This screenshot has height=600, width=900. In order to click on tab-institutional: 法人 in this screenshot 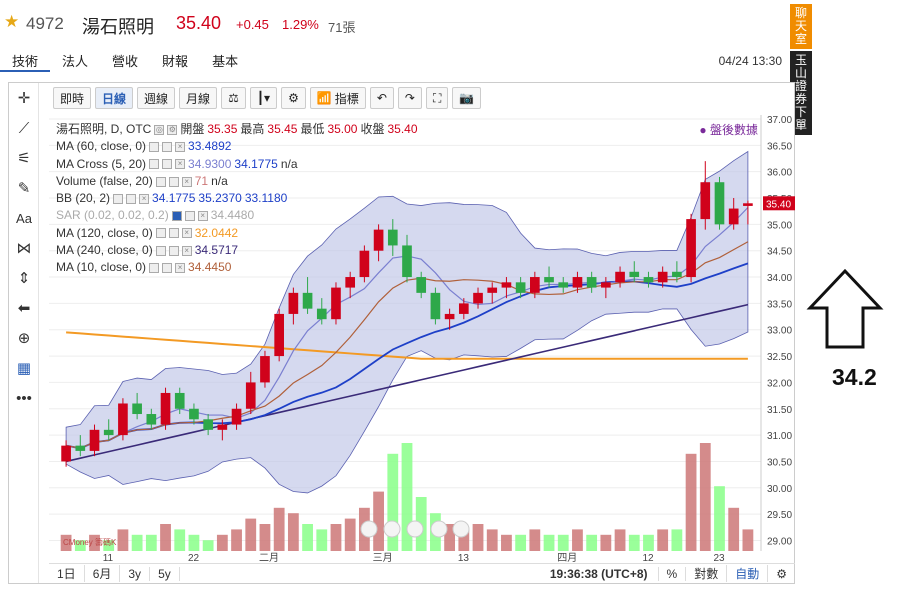, I will do `click(75, 61)`.